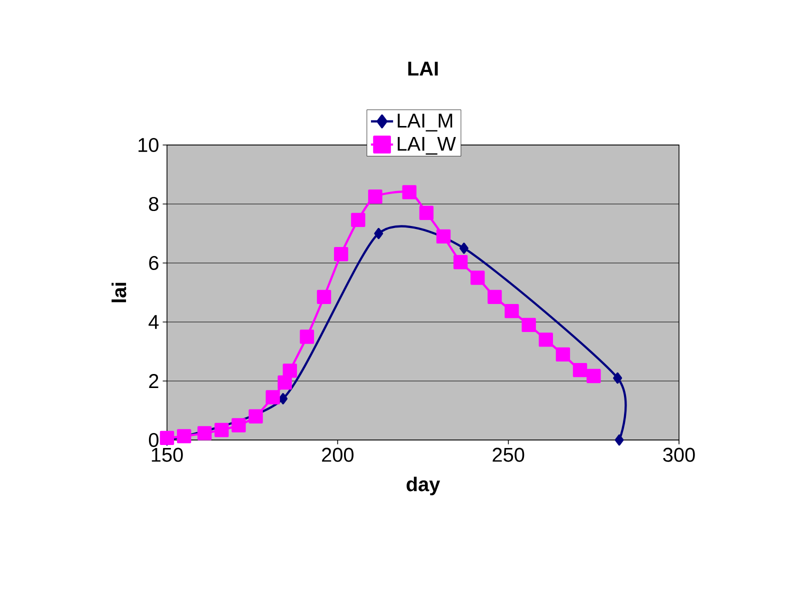  I want to click on x-tick-label: 300, so click(679, 455).